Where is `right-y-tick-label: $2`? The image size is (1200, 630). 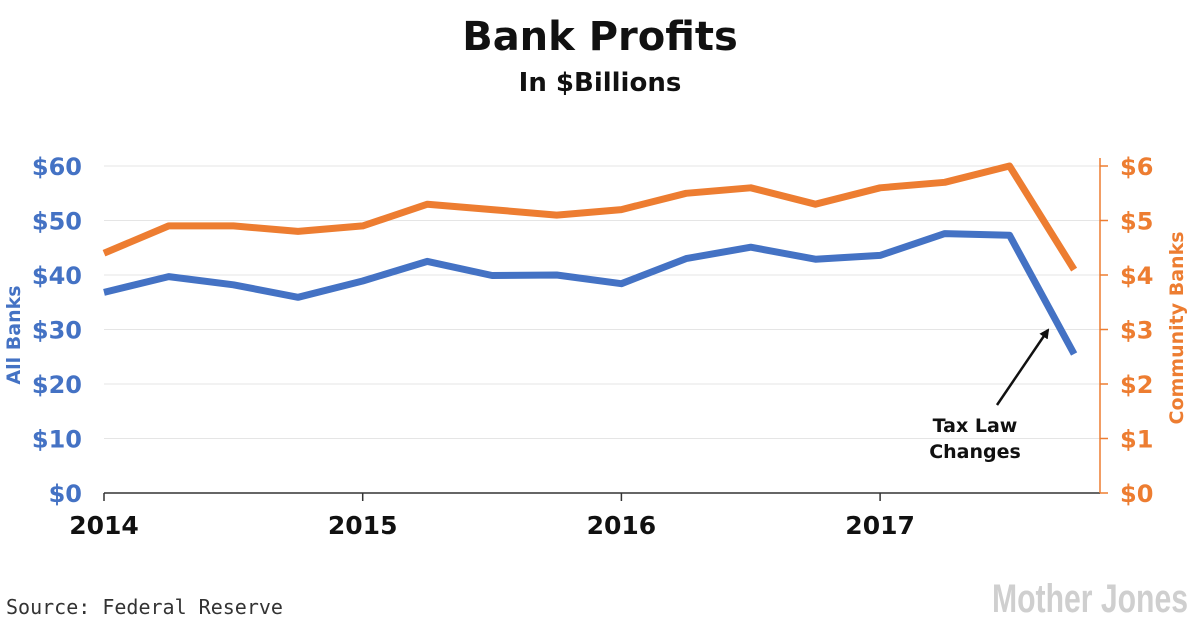
right-y-tick-label: $2 is located at coordinates (1136, 385).